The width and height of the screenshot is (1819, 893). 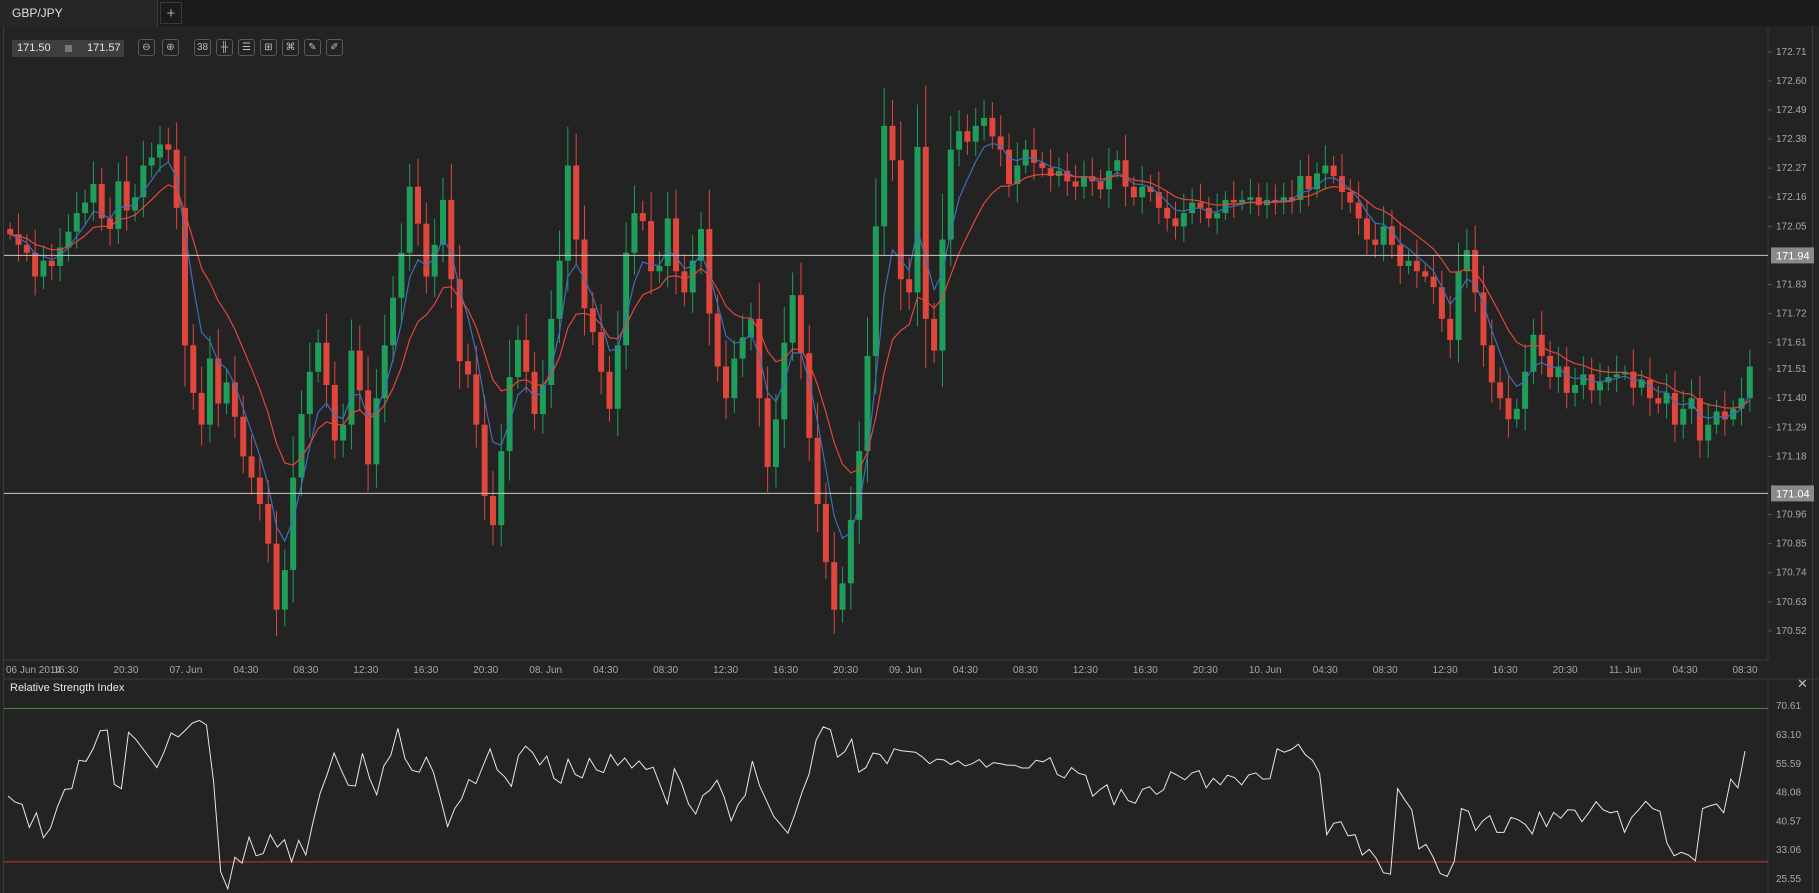 What do you see at coordinates (1265, 670) in the screenshot?
I see `x-tick-label: 10. Jun` at bounding box center [1265, 670].